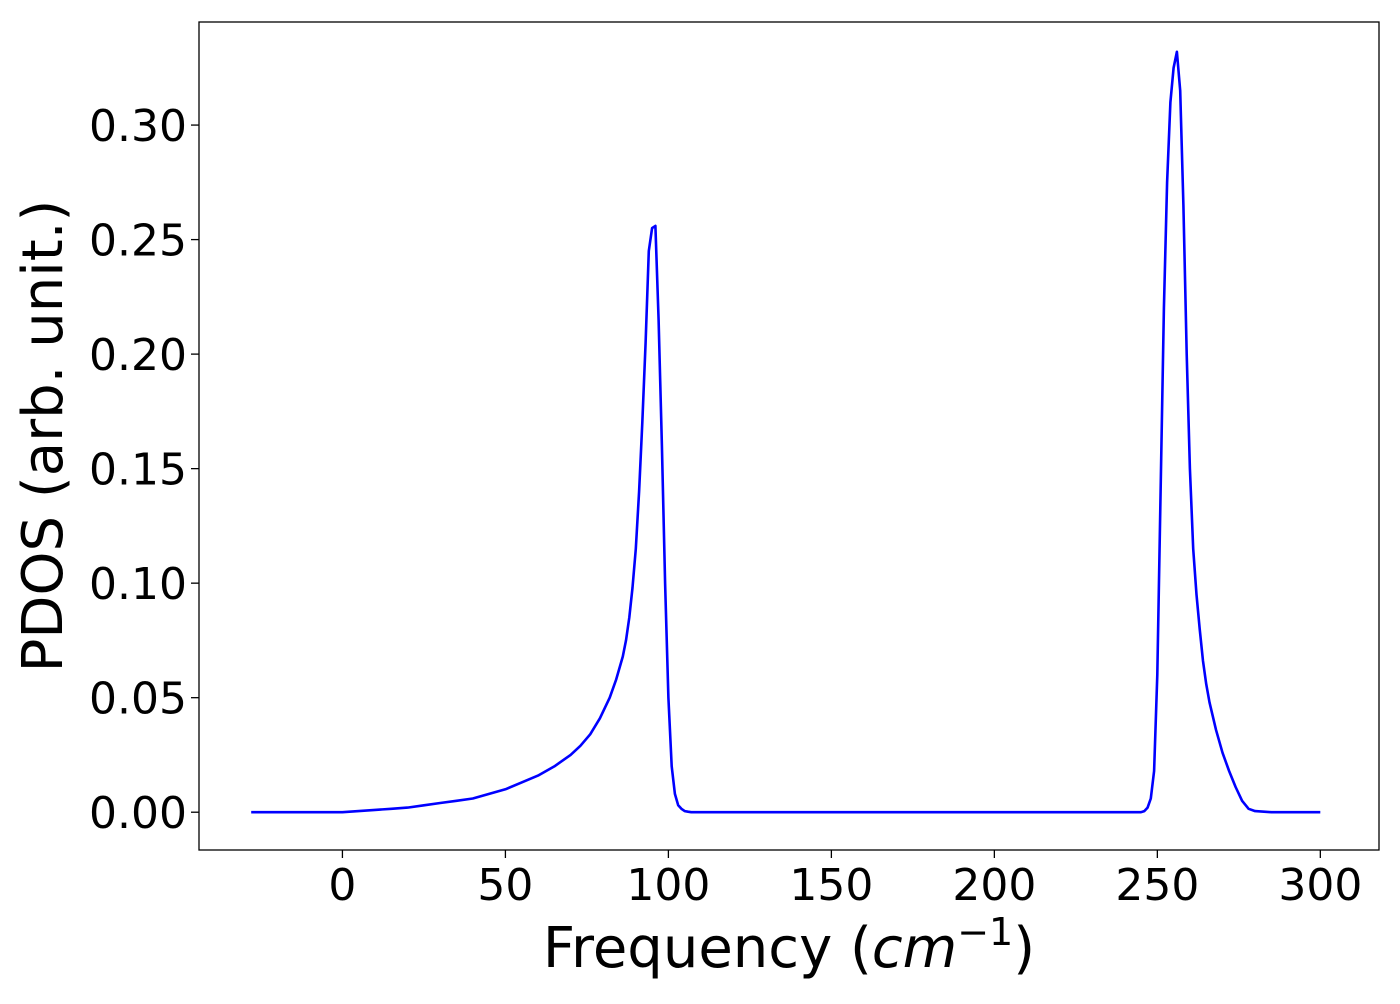  Describe the element at coordinates (1320, 885) in the screenshot. I see `x-tick-label: 300` at that location.